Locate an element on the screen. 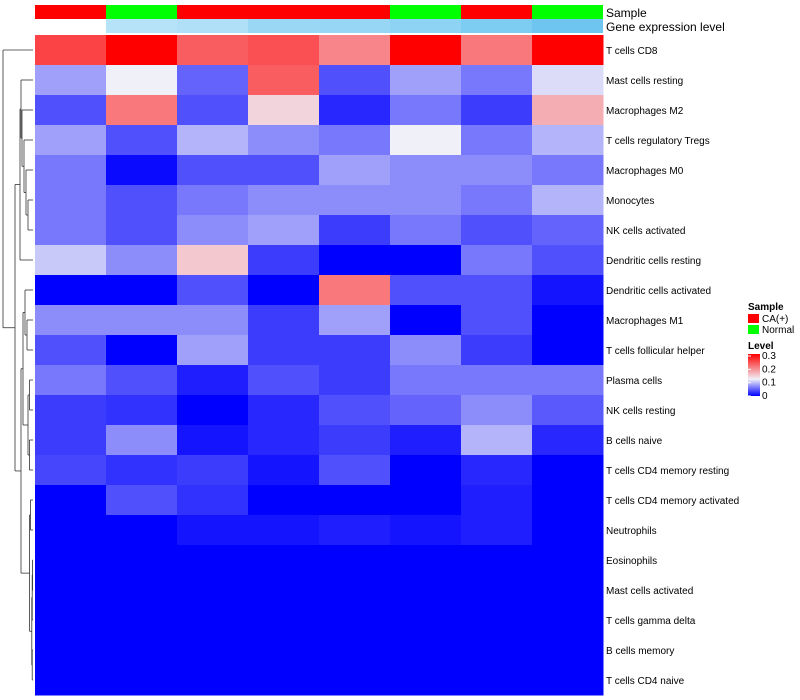 Image resolution: width=800 pixels, height=700 pixels. row-label: Plasma cells is located at coordinates (634, 381).